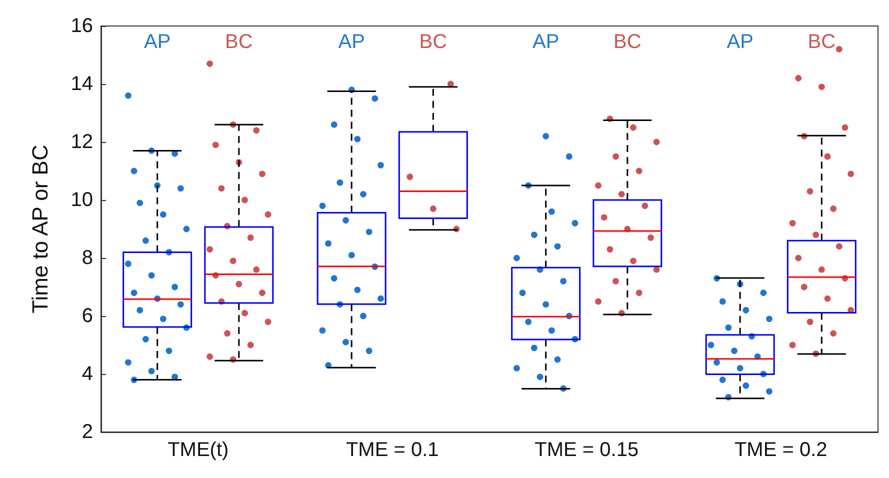  Describe the element at coordinates (822, 42) in the screenshot. I see `series-label: BC` at that location.